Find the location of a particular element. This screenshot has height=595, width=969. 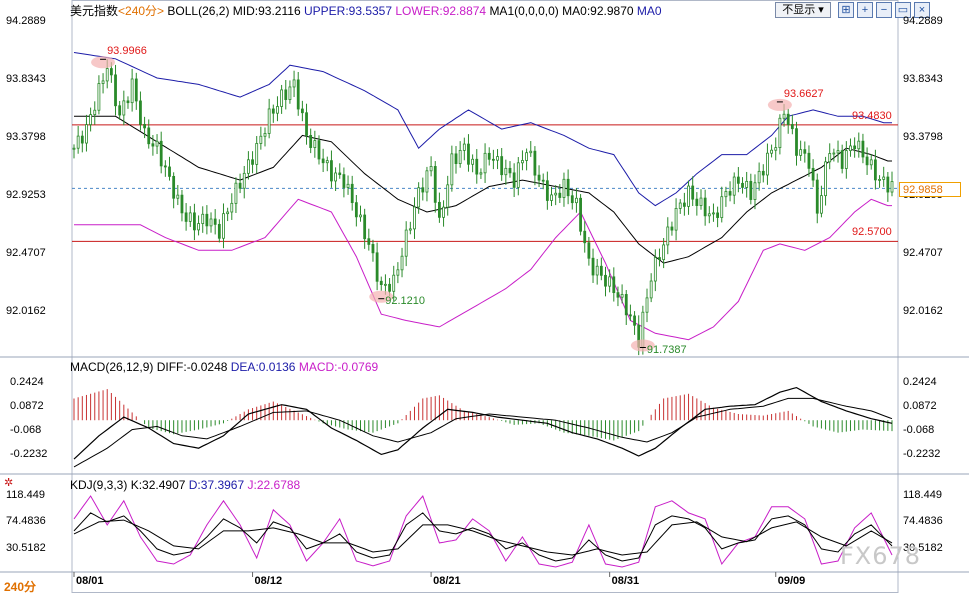

ma-title: MA1(0,0,0,0) is located at coordinates (524, 11).